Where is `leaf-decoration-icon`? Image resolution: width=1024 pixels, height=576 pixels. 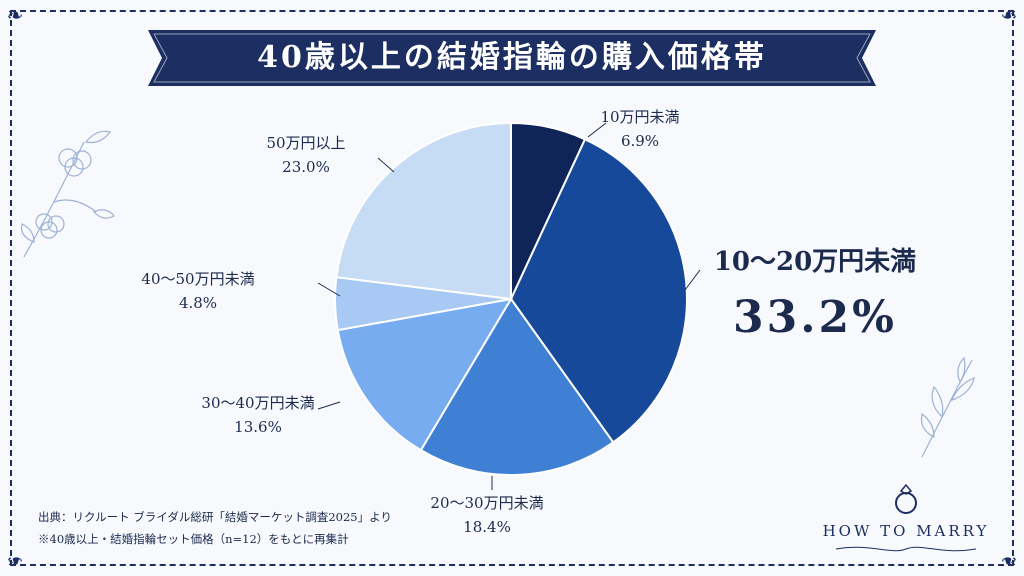 leaf-decoration-icon is located at coordinates (947, 407).